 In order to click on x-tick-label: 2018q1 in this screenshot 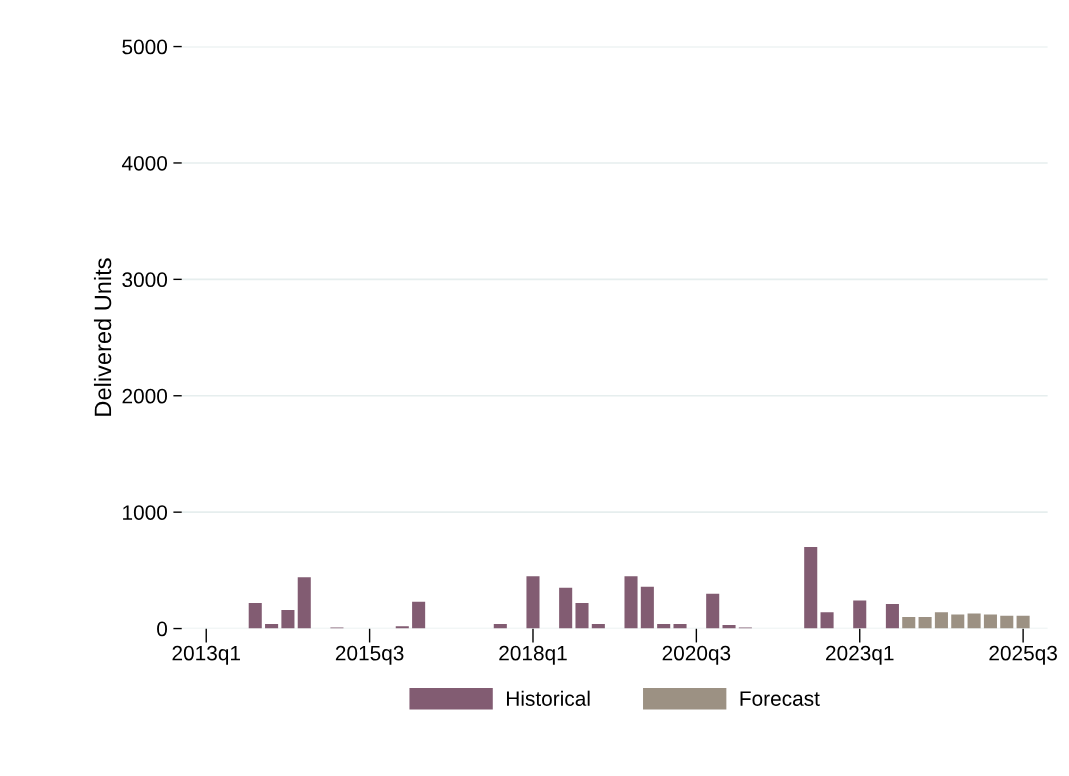, I will do `click(533, 655)`.